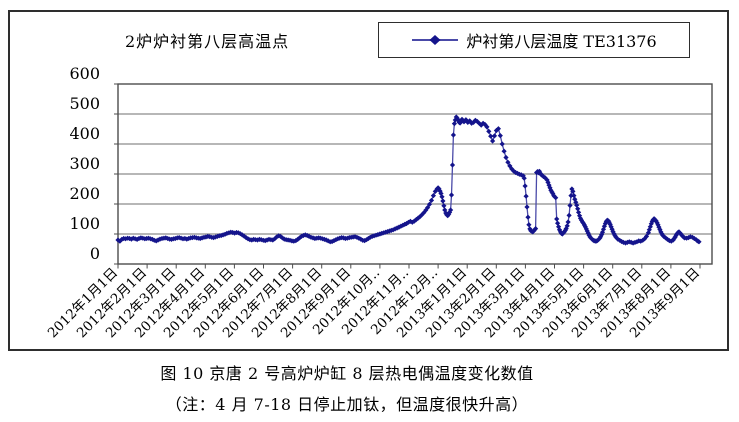 This screenshot has height=422, width=739. Describe the element at coordinates (347, 404) in the screenshot. I see `figure-note: （注：4 月 7-18 日停止加钛，但温度很快升高）` at that location.